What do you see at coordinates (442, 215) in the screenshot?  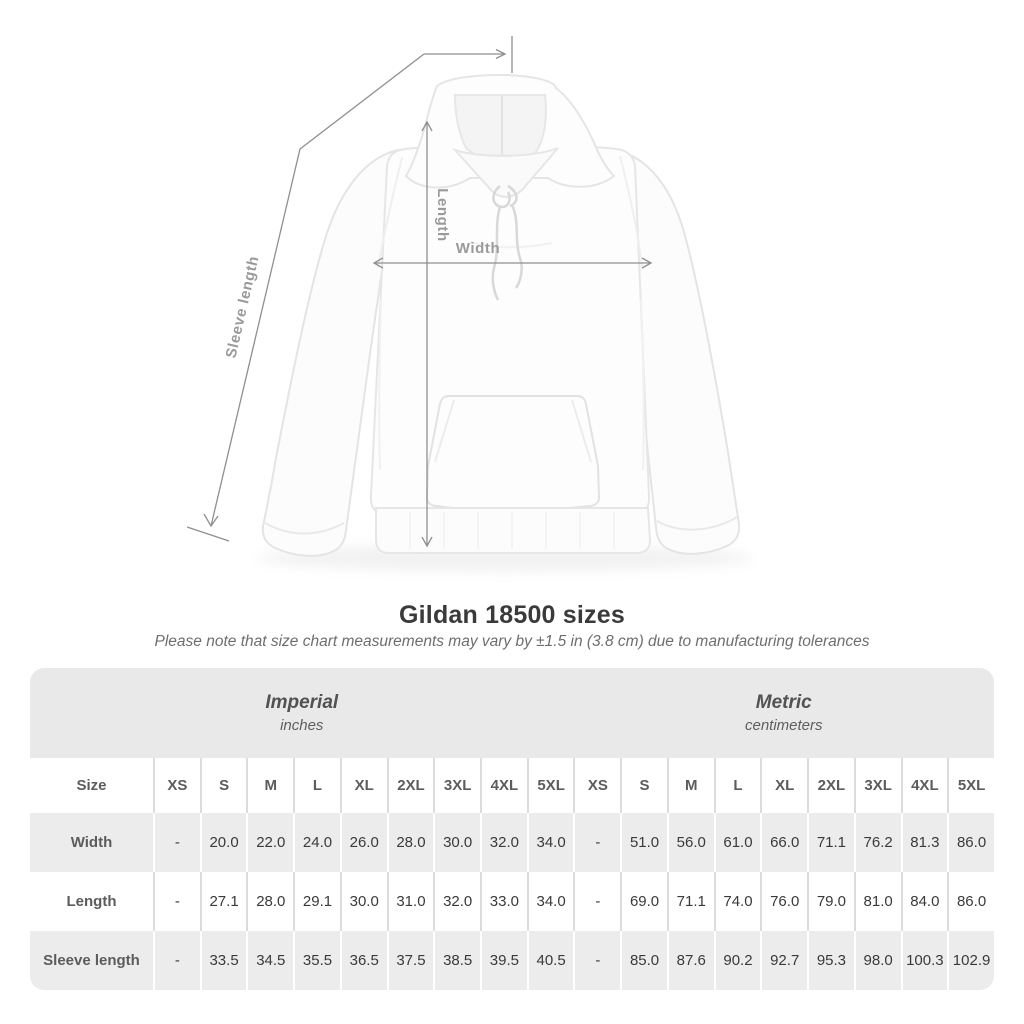 I see `length-label: Length` at bounding box center [442, 215].